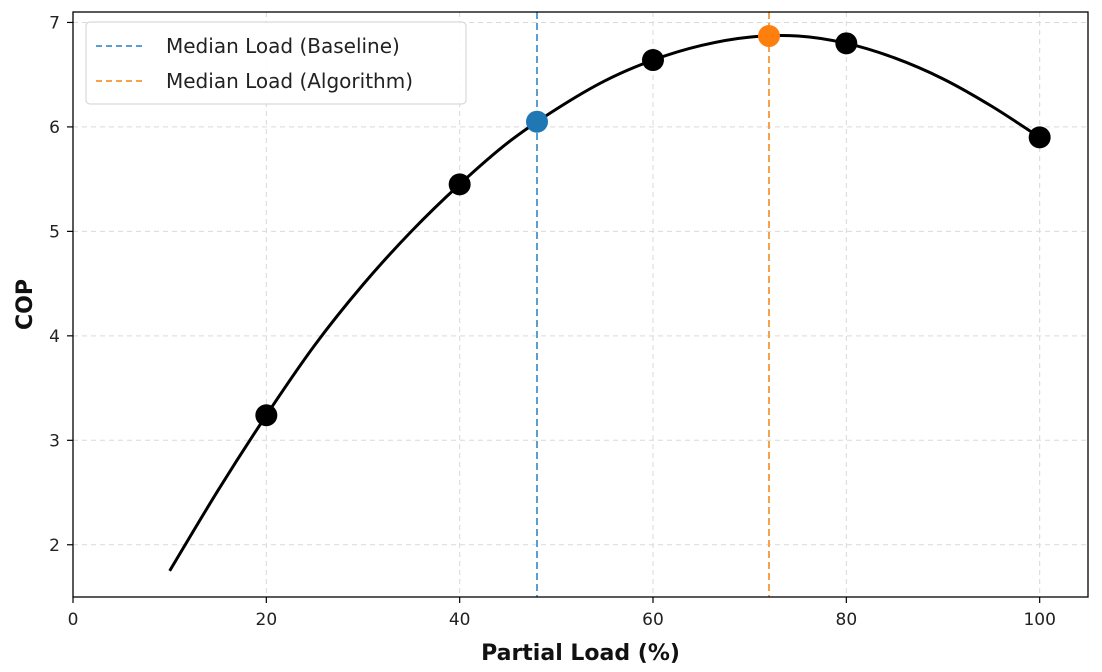  Describe the element at coordinates (54, 441) in the screenshot. I see `y-tick-label: 3` at that location.